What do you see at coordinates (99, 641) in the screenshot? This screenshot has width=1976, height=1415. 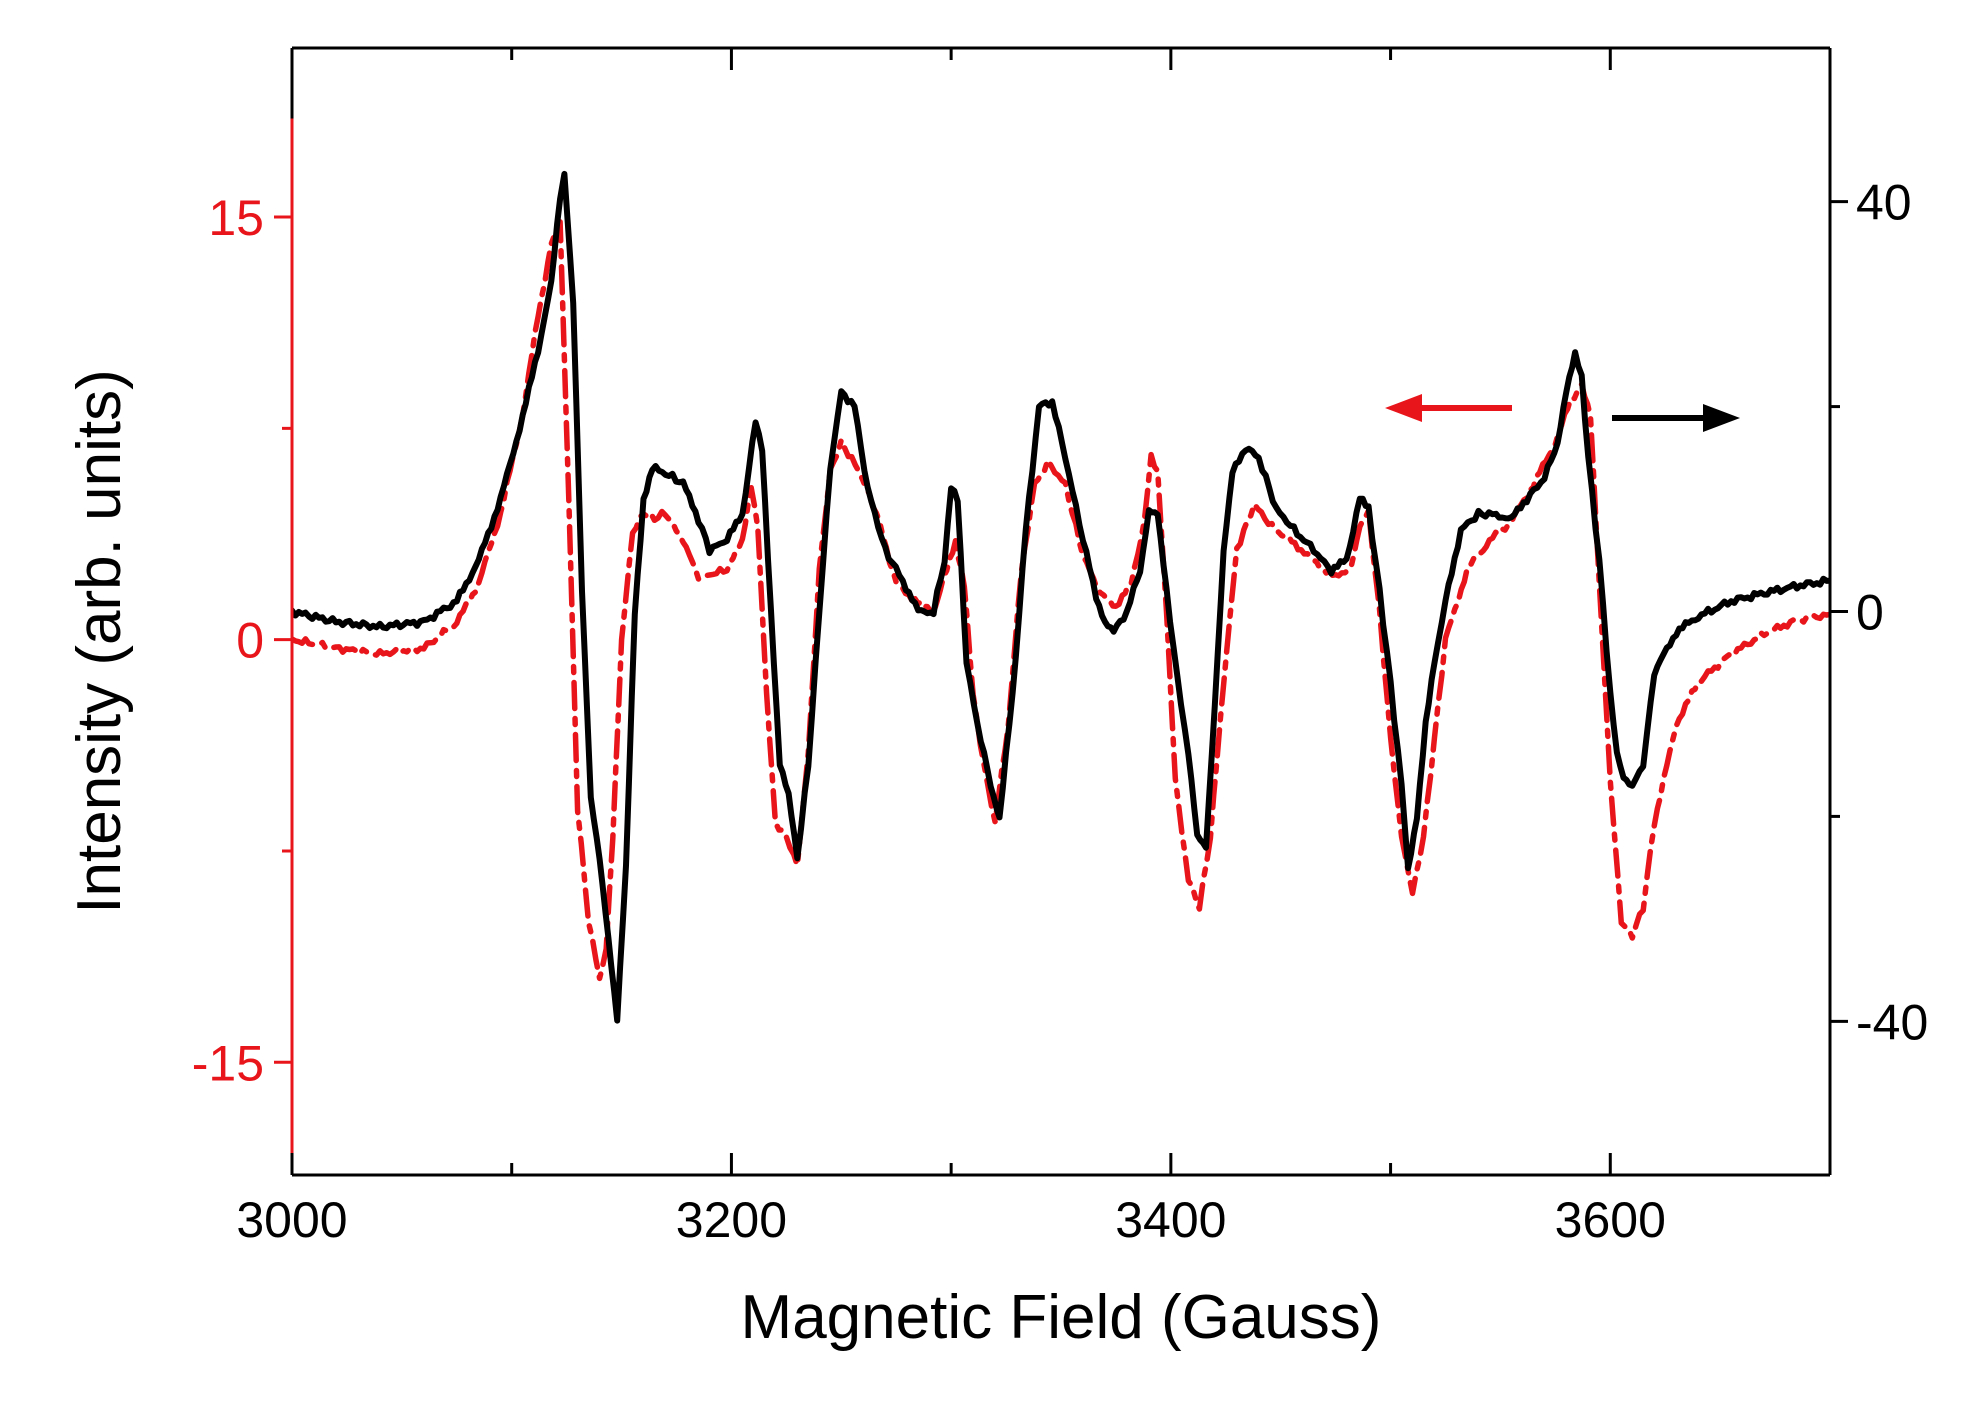 I see `y-axis-title: Intensity (arb. units)` at bounding box center [99, 641].